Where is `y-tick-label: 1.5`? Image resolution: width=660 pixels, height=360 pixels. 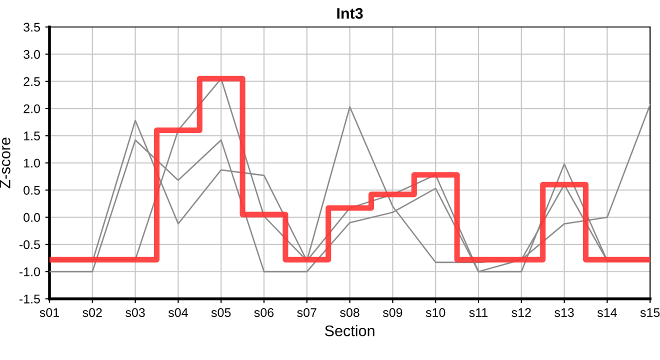
y-tick-label: 1.5 is located at coordinates (32, 136).